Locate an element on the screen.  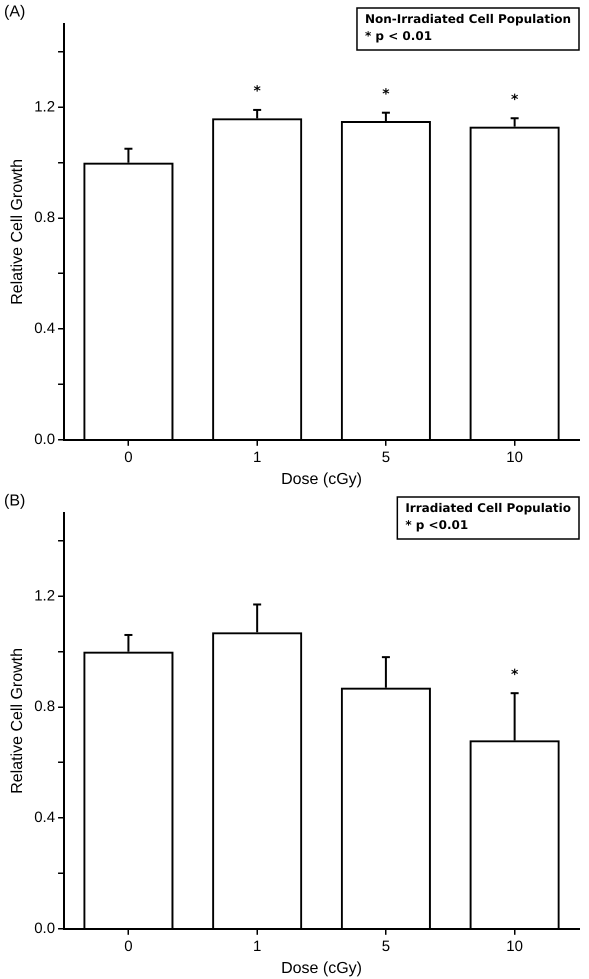
annotation: Irradiated Cell Populatio is located at coordinates (488, 508).